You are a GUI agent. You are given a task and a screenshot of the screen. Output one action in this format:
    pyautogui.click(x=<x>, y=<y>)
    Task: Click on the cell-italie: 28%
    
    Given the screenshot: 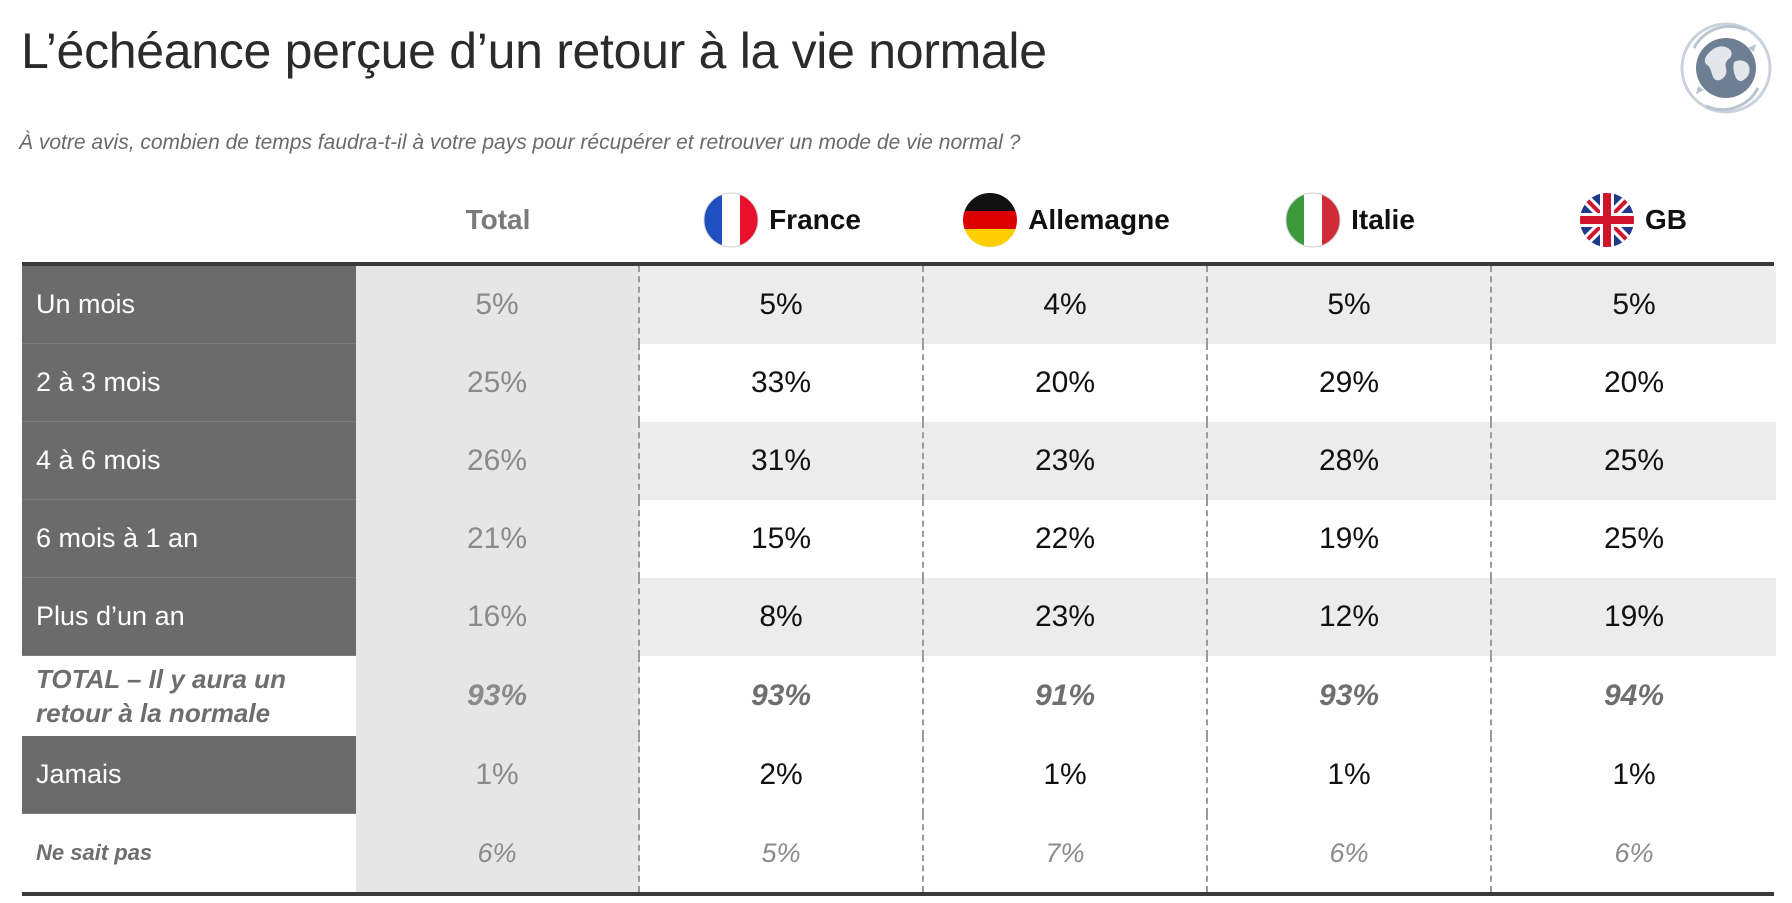 What is the action you would take?
    pyautogui.click(x=1350, y=461)
    